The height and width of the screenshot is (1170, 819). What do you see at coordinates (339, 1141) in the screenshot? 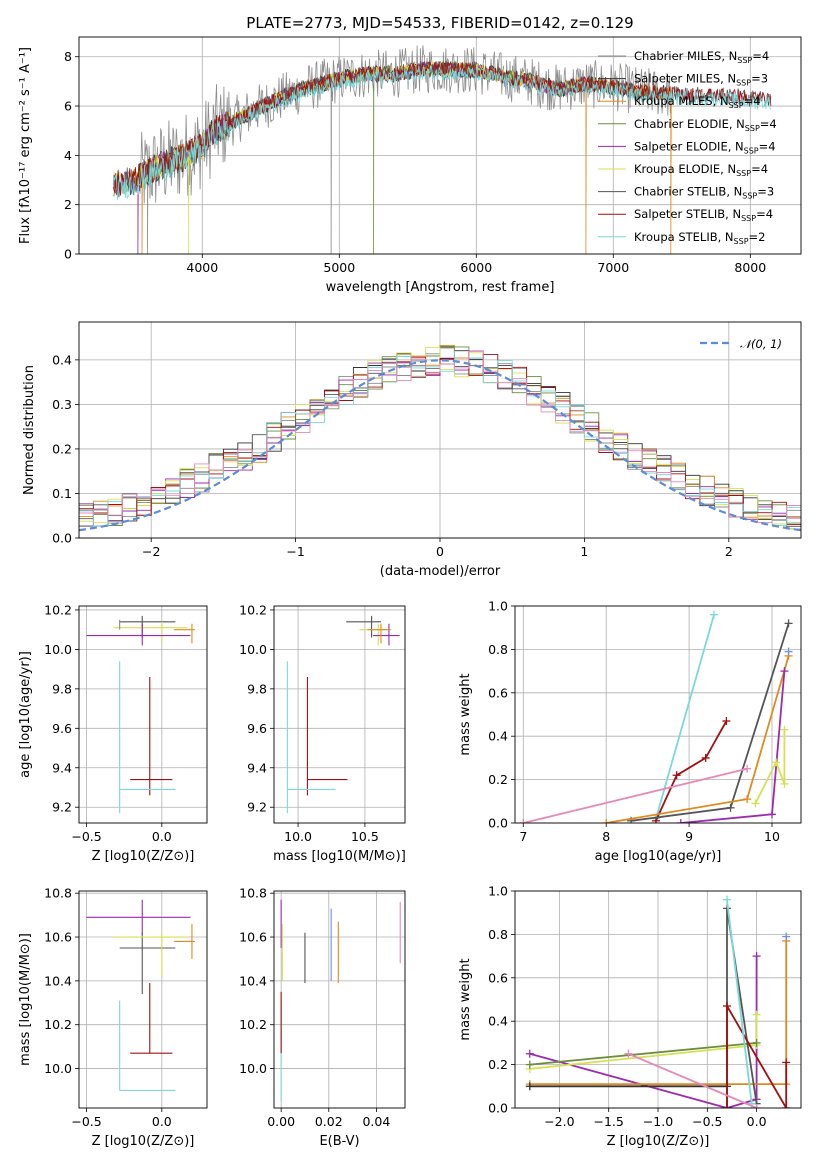
I see `mass_vs_ebv-x-axis-label: E(B-V)` at bounding box center [339, 1141].